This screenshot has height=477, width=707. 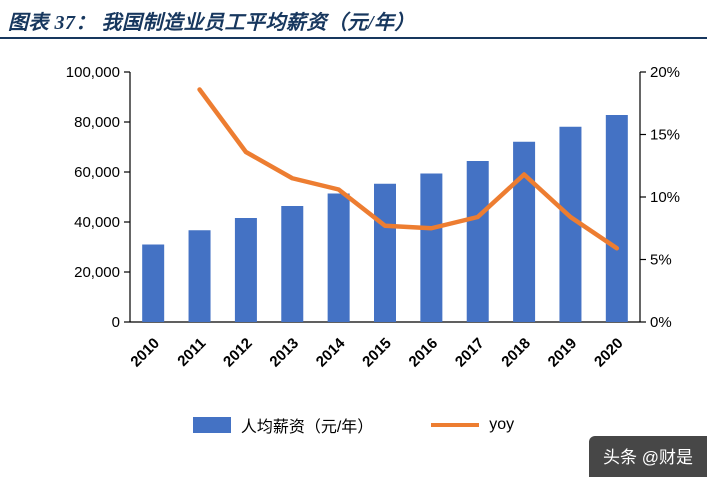 What do you see at coordinates (377, 353) in the screenshot?
I see `x-axis-label: 2015` at bounding box center [377, 353].